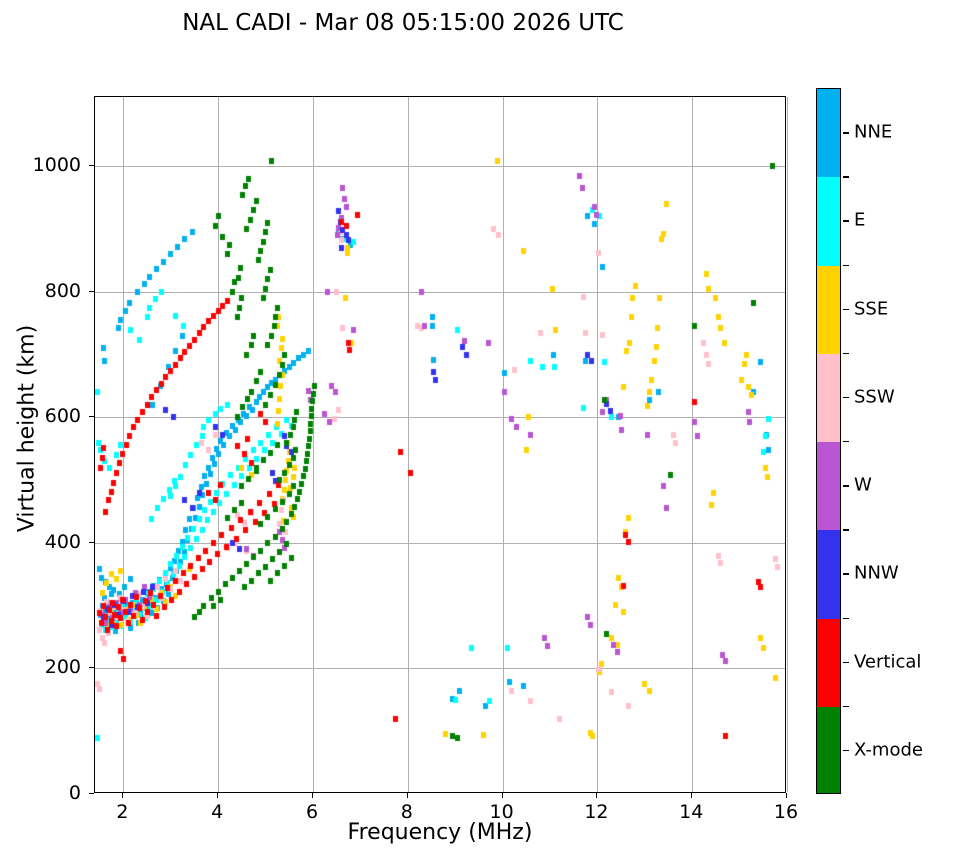  I want to click on x-tick-label: 10, so click(501, 812).